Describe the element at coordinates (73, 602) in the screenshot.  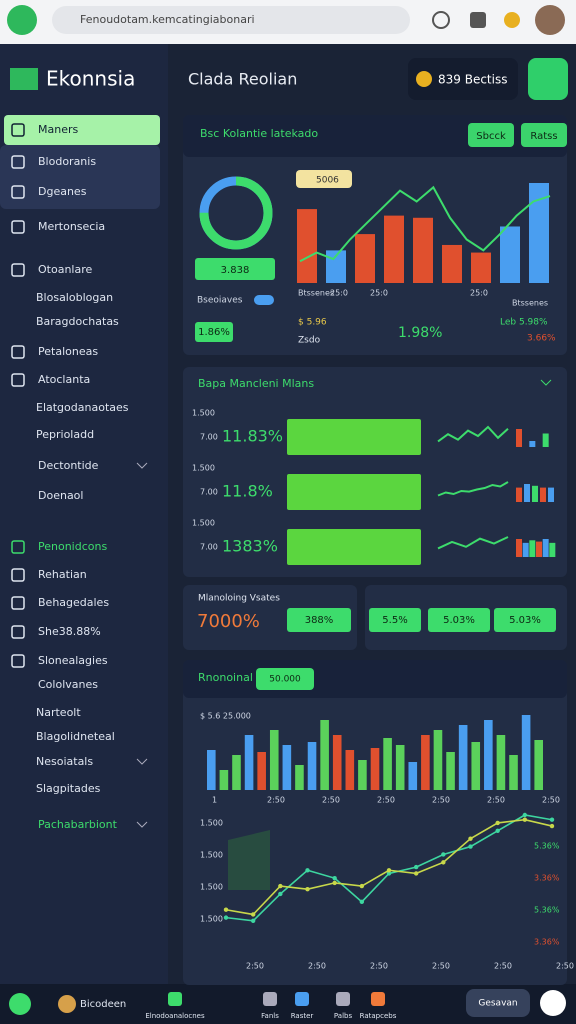
I see `nav-item: Behagedales` at that location.